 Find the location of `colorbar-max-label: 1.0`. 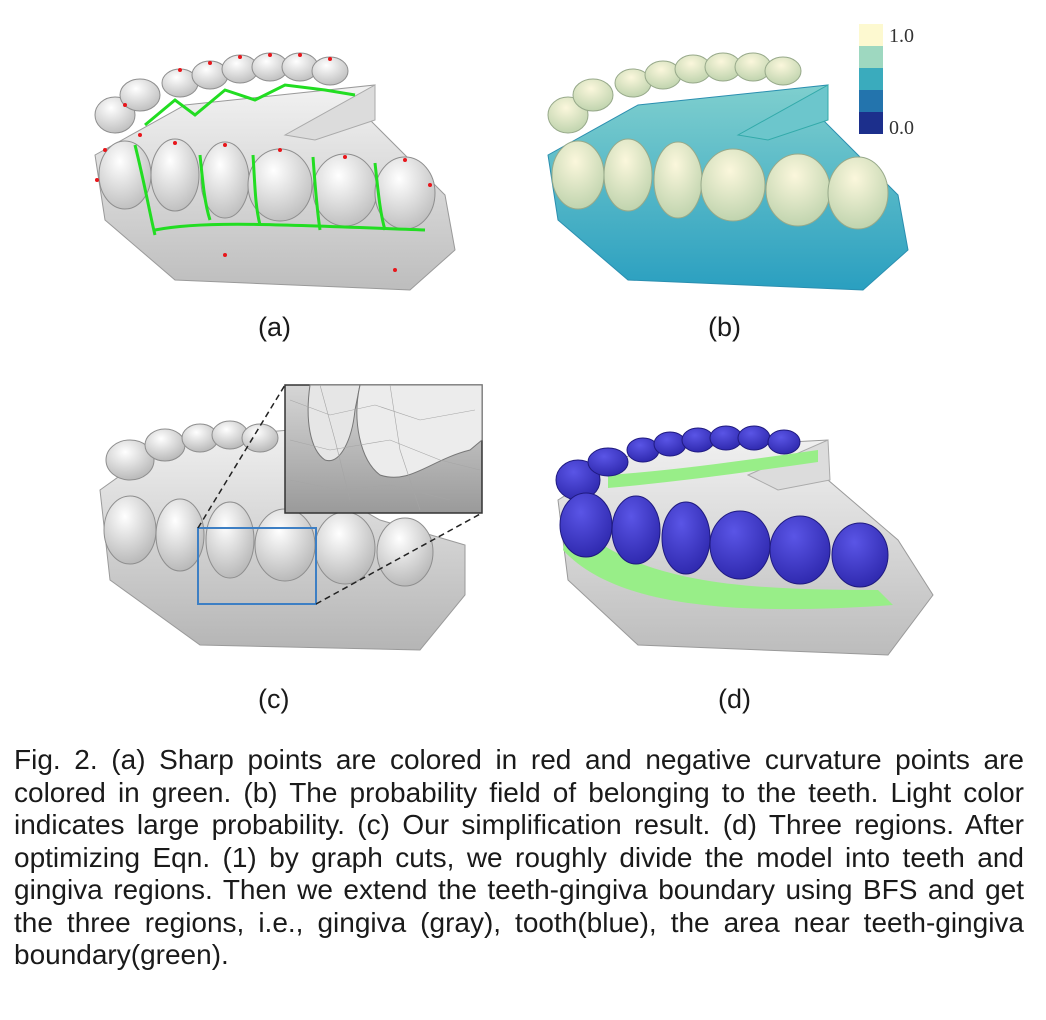

colorbar-max-label: 1.0 is located at coordinates (901, 36).